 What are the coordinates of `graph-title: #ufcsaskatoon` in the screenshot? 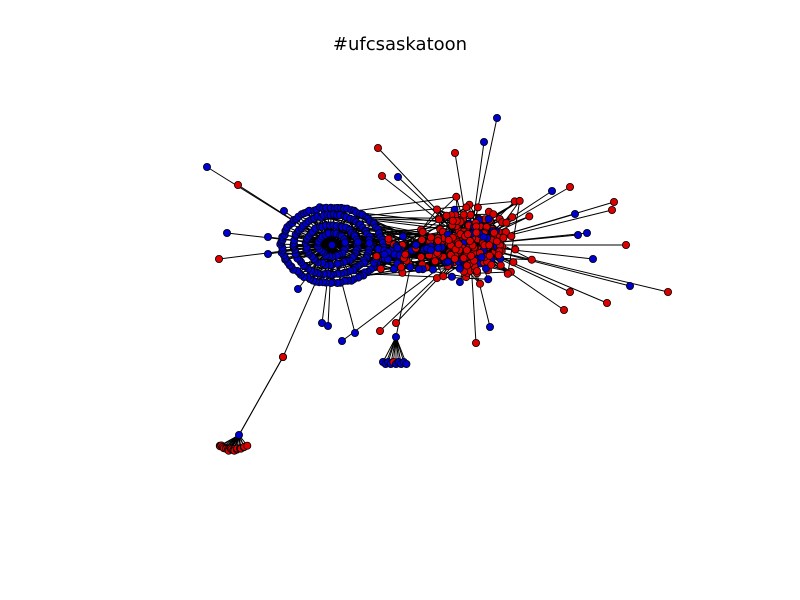 It's located at (400, 44).